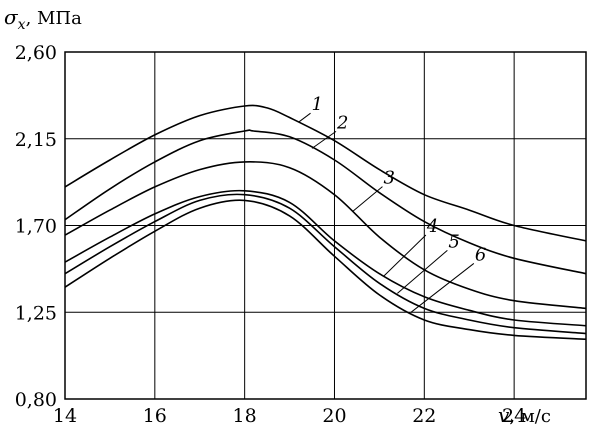 Image resolution: width=590 pixels, height=430 pixels. What do you see at coordinates (432, 226) in the screenshot?
I see `curve-4-label: 4` at bounding box center [432, 226].